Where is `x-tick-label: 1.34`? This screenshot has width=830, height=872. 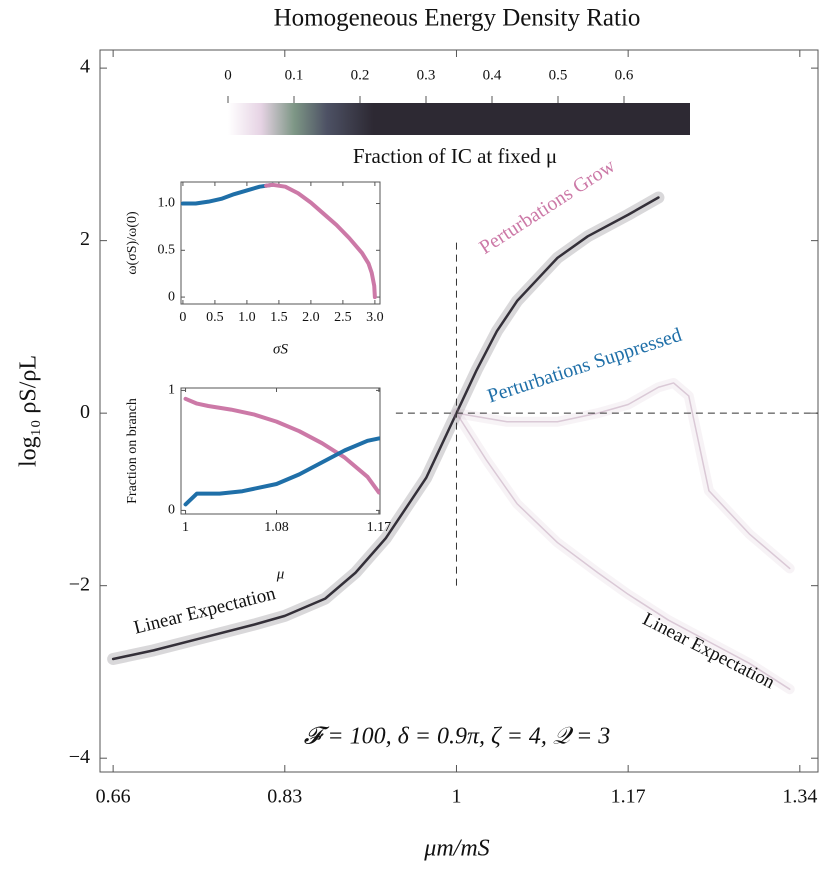
x-tick-label: 1.34 is located at coordinates (799, 797).